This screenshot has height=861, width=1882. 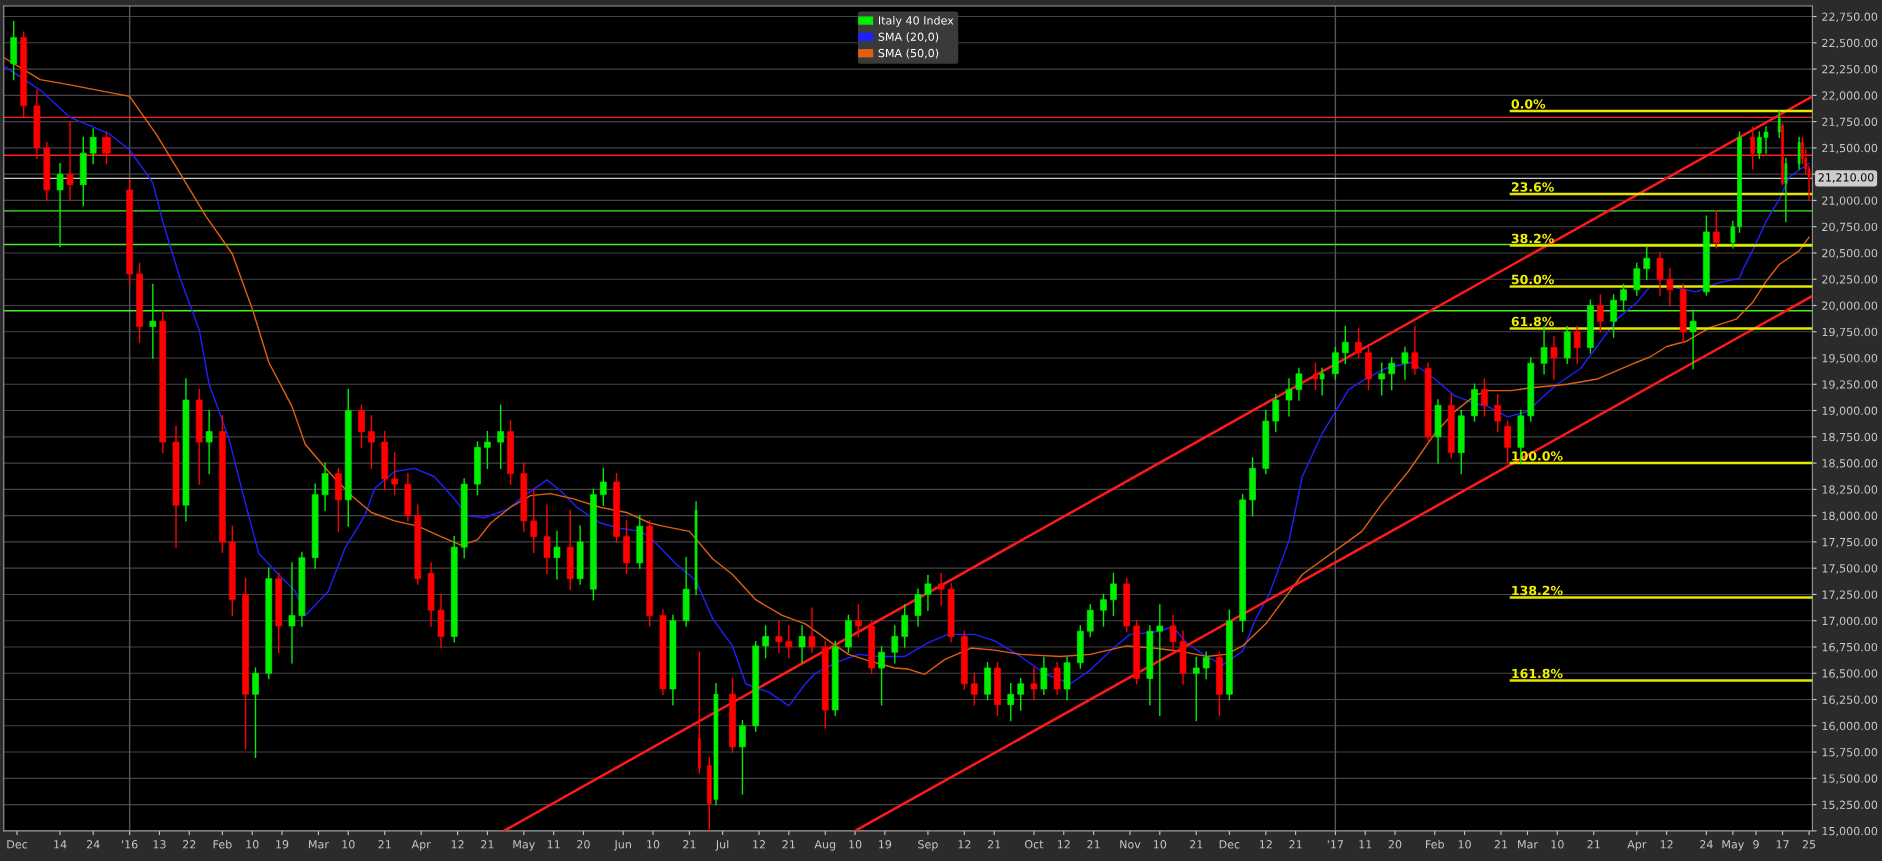 What do you see at coordinates (1850, 726) in the screenshot?
I see `y-tick-label: 16,000.00` at bounding box center [1850, 726].